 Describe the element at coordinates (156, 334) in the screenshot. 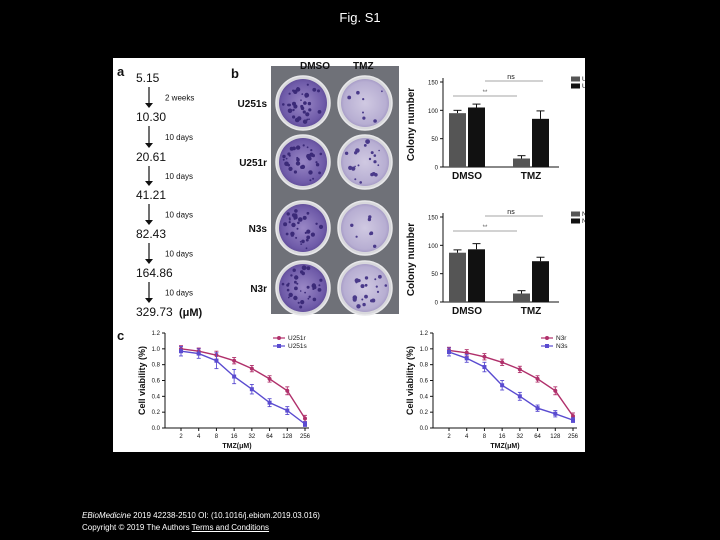

I see `y-tick-label: 1.2` at that location.